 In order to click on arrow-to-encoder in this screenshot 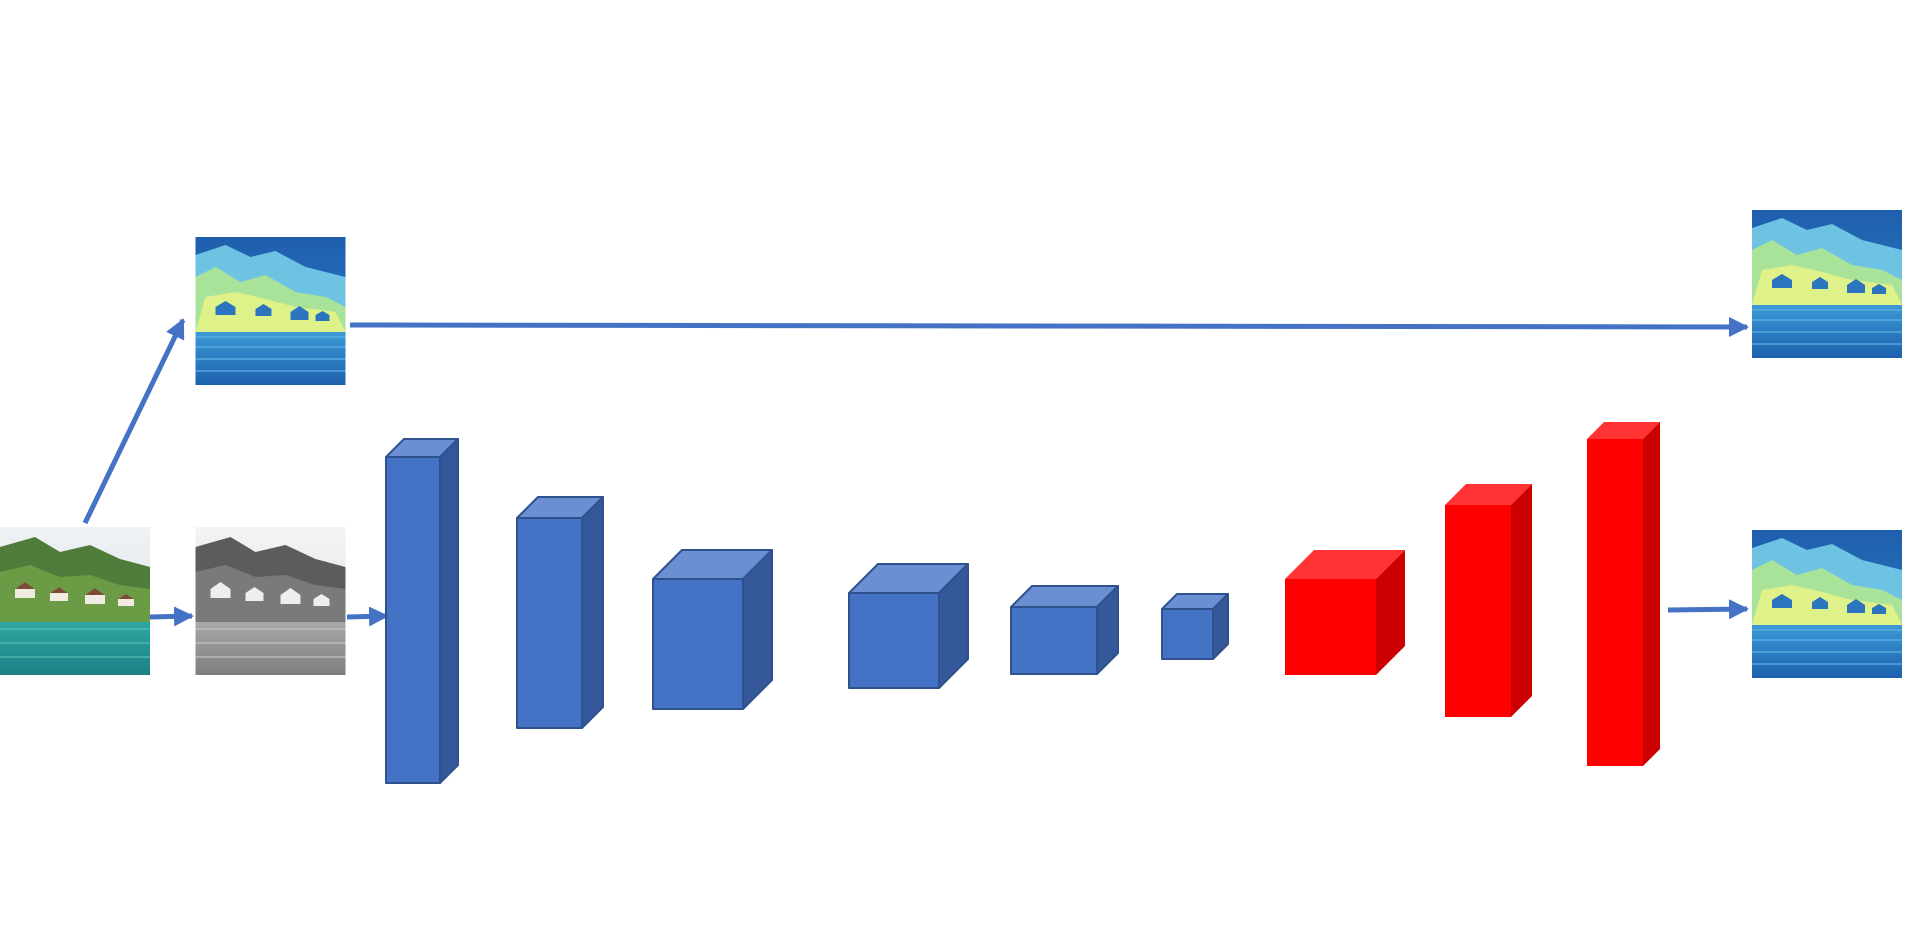, I will do `click(367, 616)`.